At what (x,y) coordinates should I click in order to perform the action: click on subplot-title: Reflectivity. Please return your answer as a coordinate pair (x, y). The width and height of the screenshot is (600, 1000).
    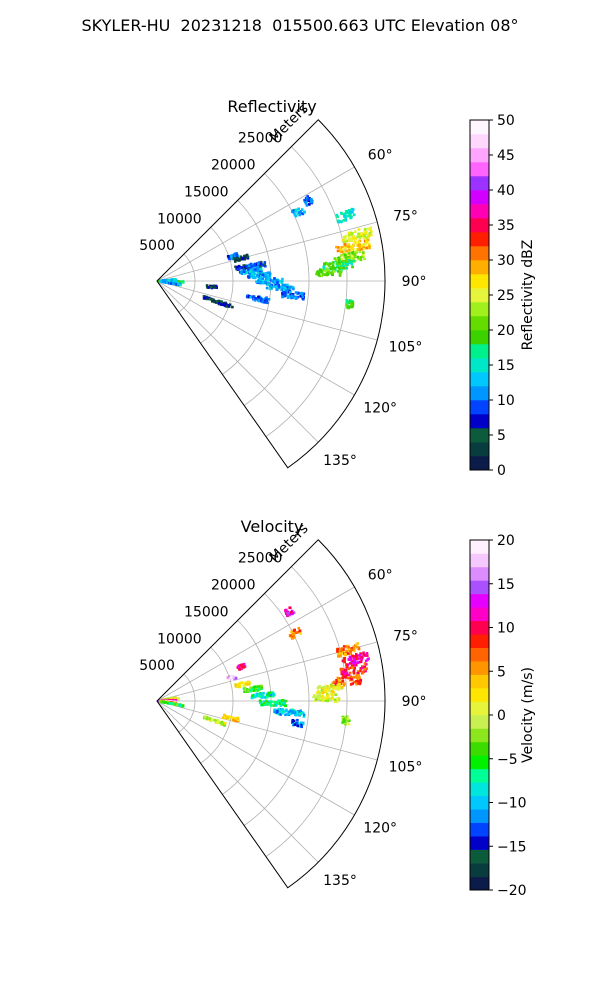
    Looking at the image, I should click on (271, 106).